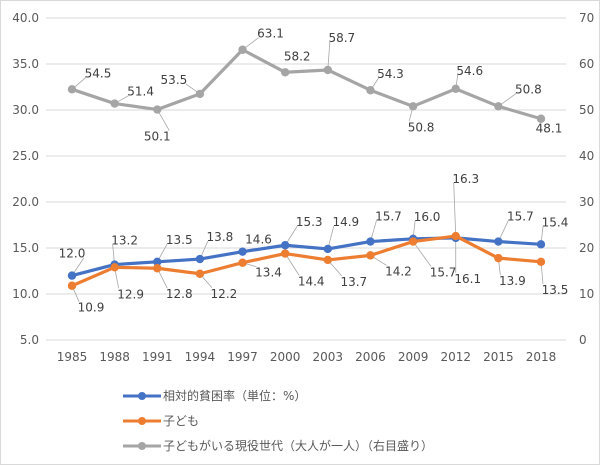 The height and width of the screenshot is (465, 600). Describe the element at coordinates (200, 357) in the screenshot. I see `x-tick-label: 1994` at that location.